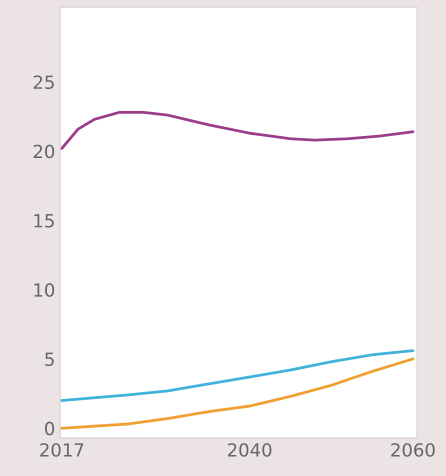  I want to click on x-tick-label: 2040, so click(250, 450).